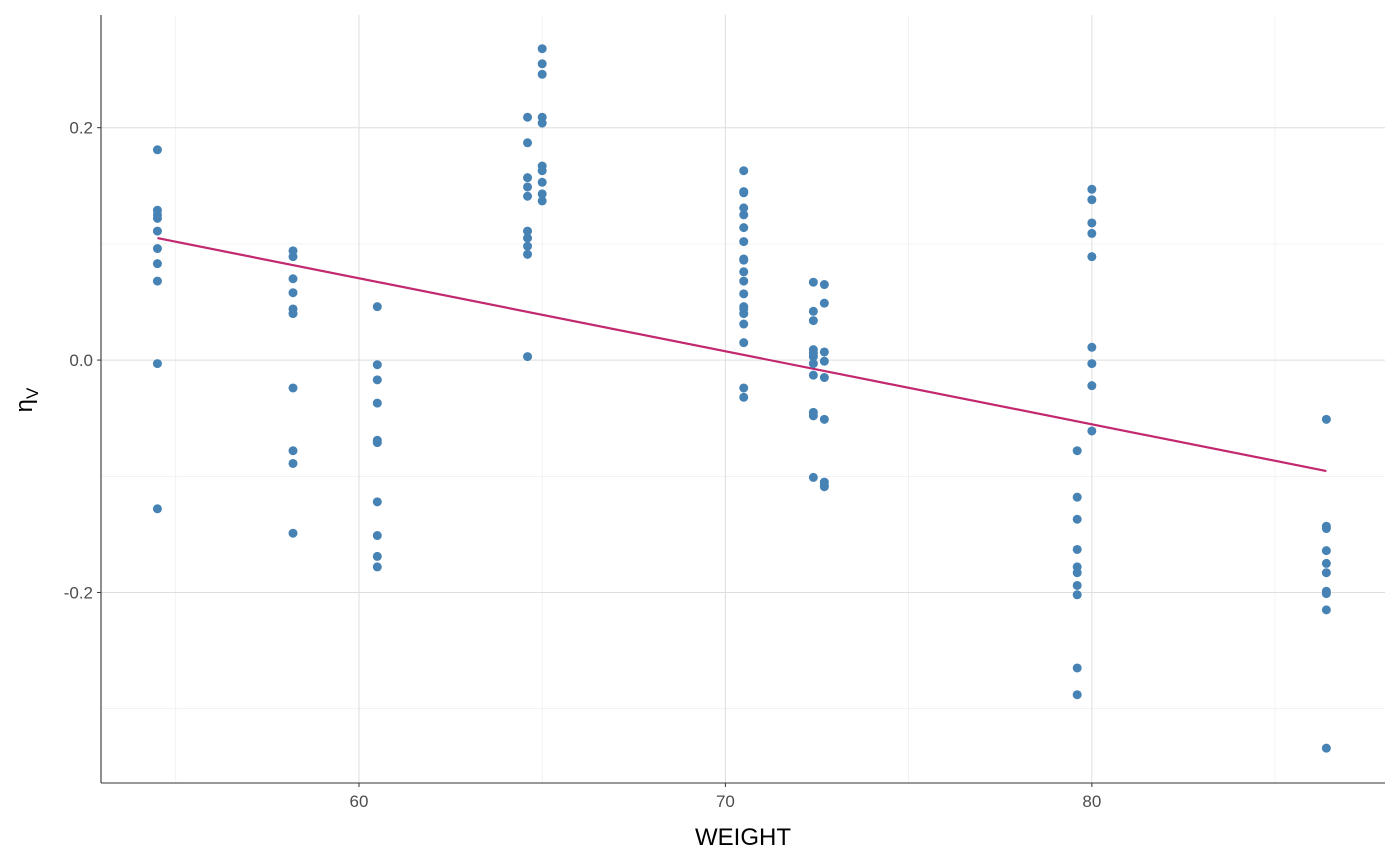 Image resolution: width=1400 pixels, height=866 pixels. Describe the element at coordinates (1091, 801) in the screenshot. I see `x-tick-label: 80` at that location.